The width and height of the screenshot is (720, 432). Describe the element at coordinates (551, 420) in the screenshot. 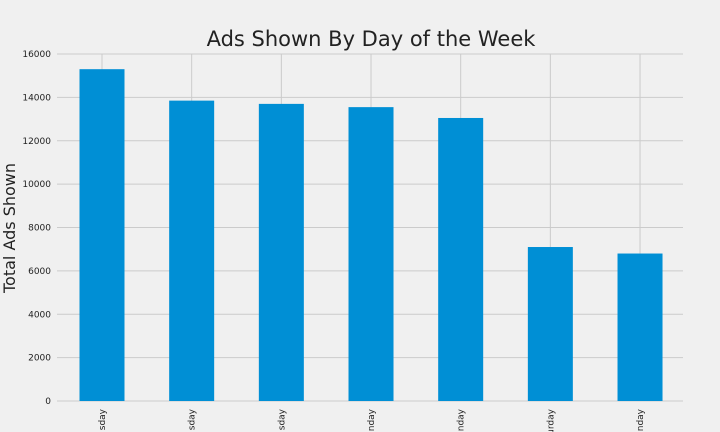

I see `x-tick-label: urday` at that location.